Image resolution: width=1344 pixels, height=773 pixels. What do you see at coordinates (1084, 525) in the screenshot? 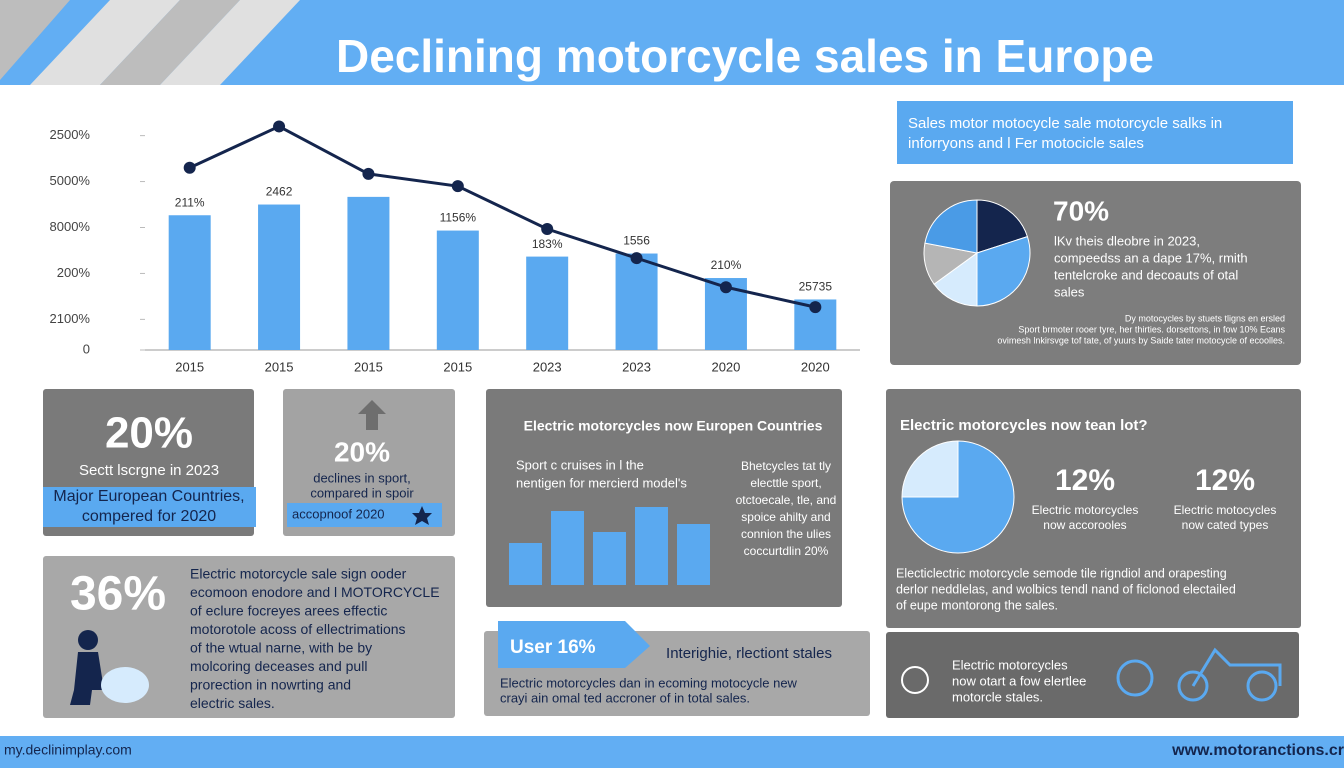
I see `text-line: now accorooles` at bounding box center [1084, 525].